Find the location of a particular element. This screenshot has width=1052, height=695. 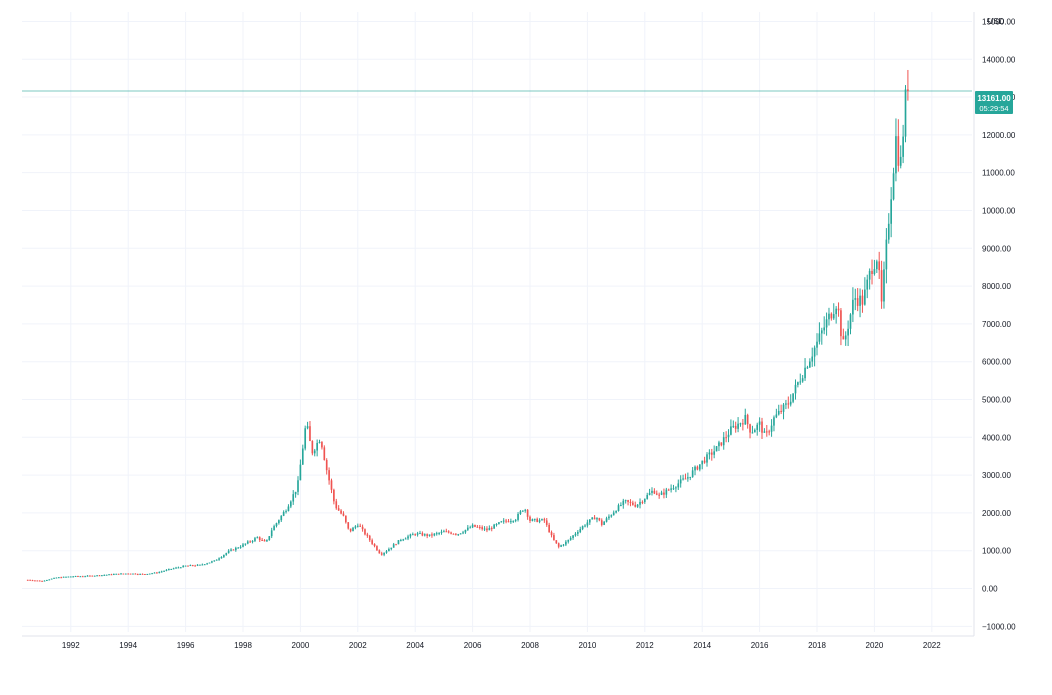

y-tick-label: 1000.00 is located at coordinates (996, 551).